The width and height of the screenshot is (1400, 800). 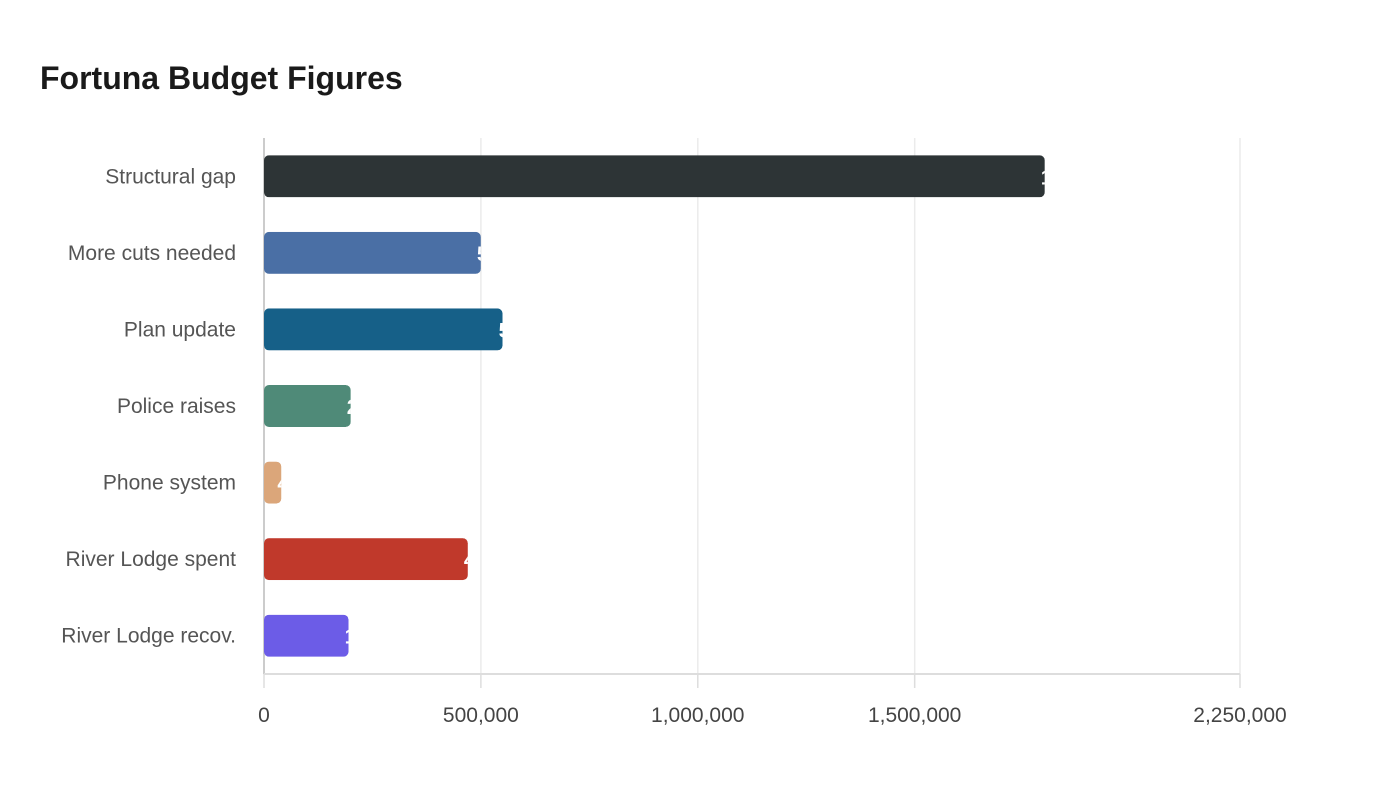 I want to click on bar-group: 1,800,000, so click(x=699, y=176).